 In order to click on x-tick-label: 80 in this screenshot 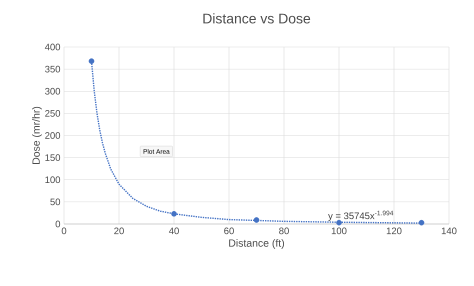, I will do `click(284, 231)`.